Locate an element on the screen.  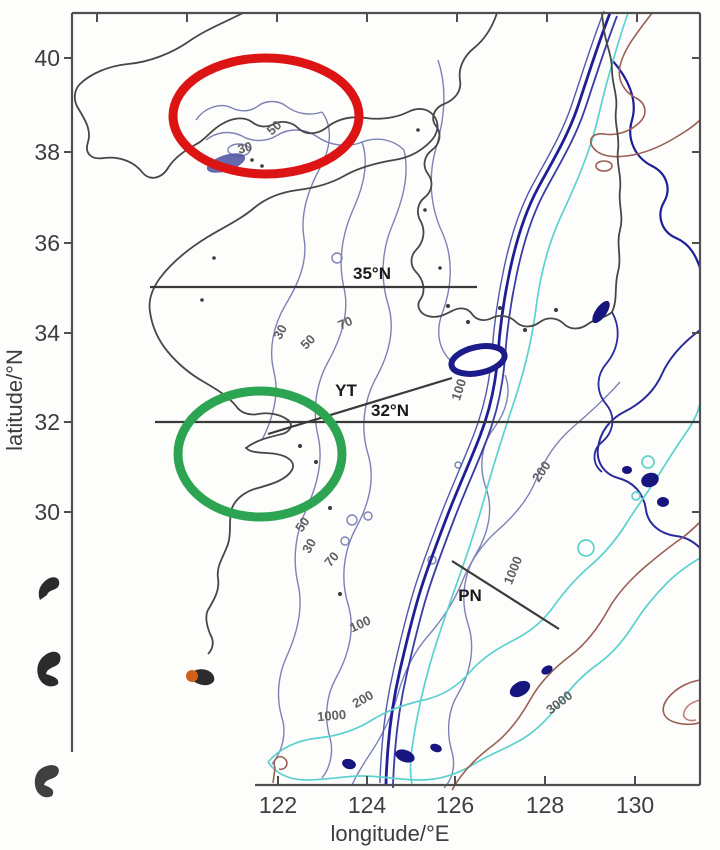
y-tick-label: 40 is located at coordinates (47, 58).